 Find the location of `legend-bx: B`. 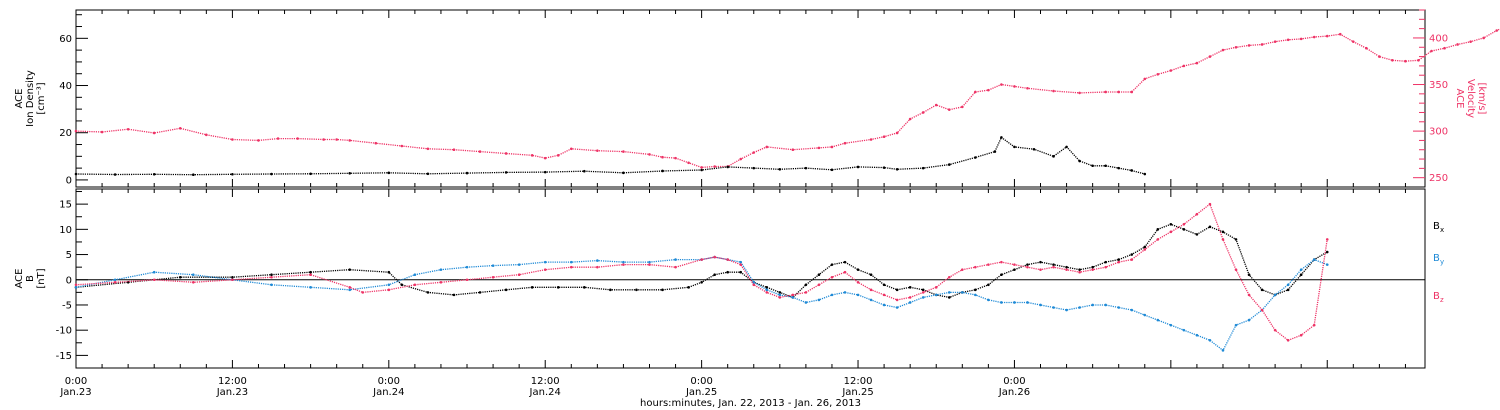

legend-bx: B is located at coordinates (1436, 226).